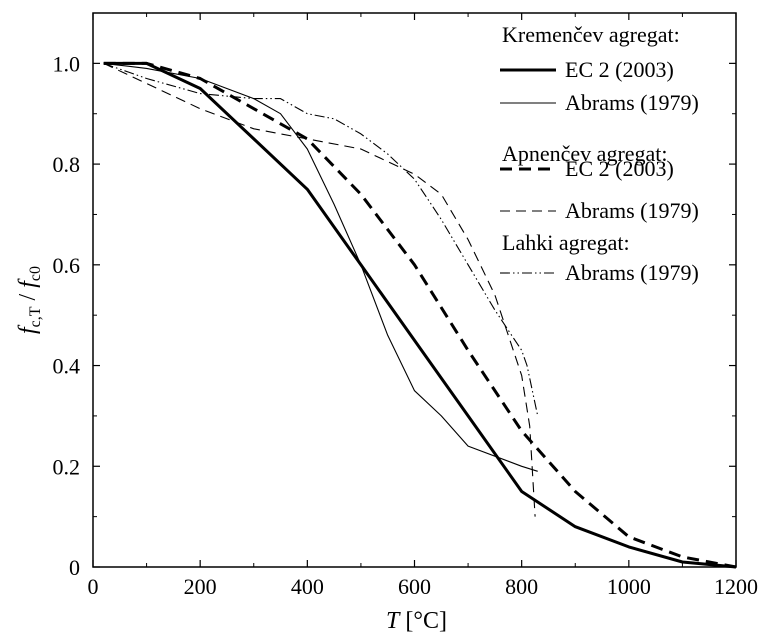  Describe the element at coordinates (200, 586) in the screenshot. I see `x-tick-label: 200` at that location.